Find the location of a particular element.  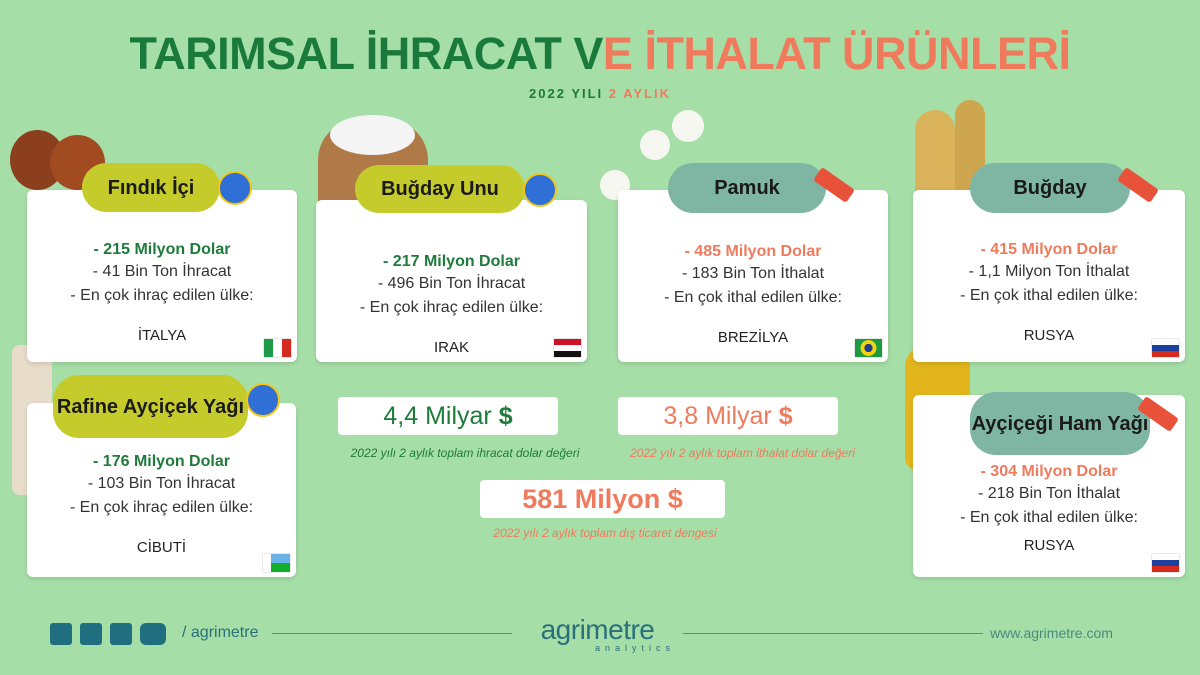

subtitle: 2022 YILI 2 AYLIK is located at coordinates (600, 93).